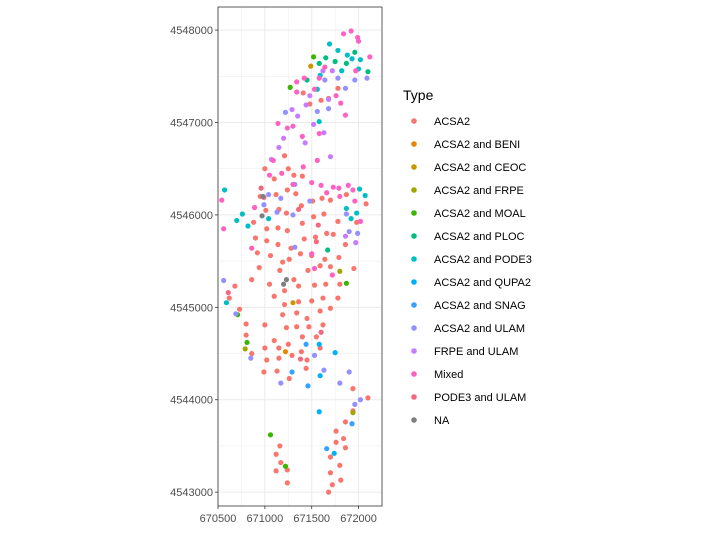 This screenshot has height=536, width=709. I want to click on legend-label: ACSA2 and ULAM, so click(479, 329).